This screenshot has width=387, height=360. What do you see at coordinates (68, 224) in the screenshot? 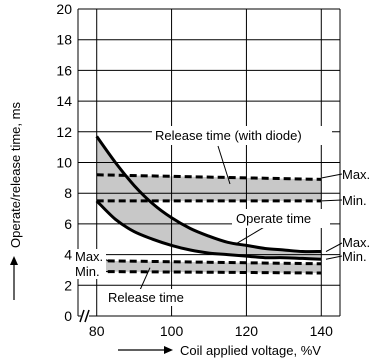
I see `y-tick-label: 6` at bounding box center [68, 224].